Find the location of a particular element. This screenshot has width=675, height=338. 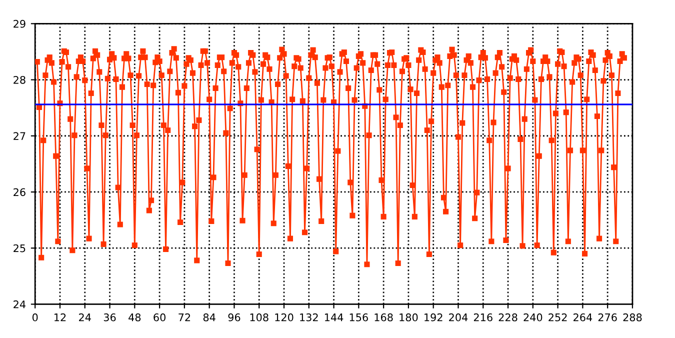

x-tick-label: 192 is located at coordinates (433, 317).